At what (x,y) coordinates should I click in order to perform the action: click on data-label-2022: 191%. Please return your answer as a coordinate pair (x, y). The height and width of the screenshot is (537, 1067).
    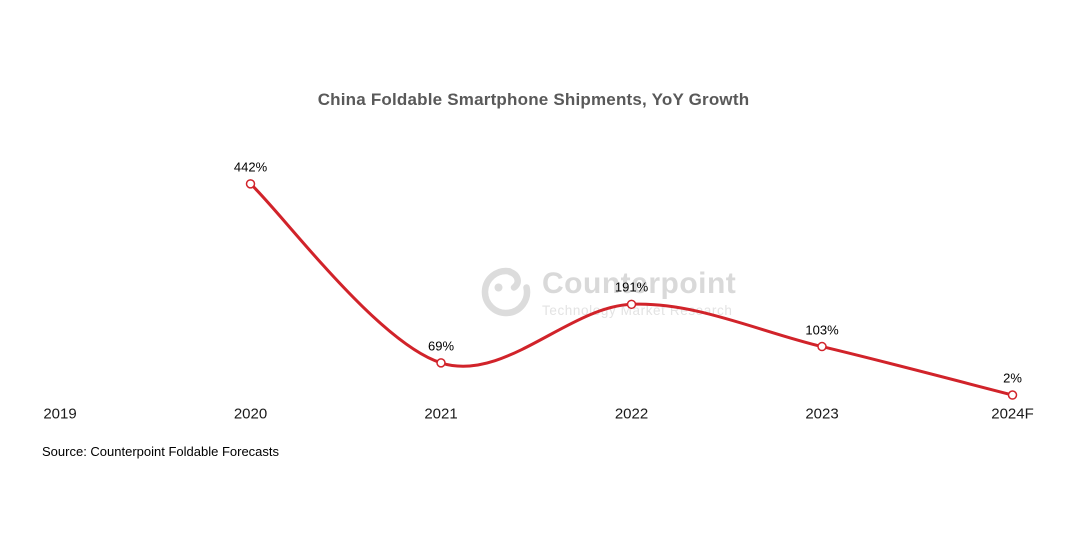
    Looking at the image, I should click on (631, 287).